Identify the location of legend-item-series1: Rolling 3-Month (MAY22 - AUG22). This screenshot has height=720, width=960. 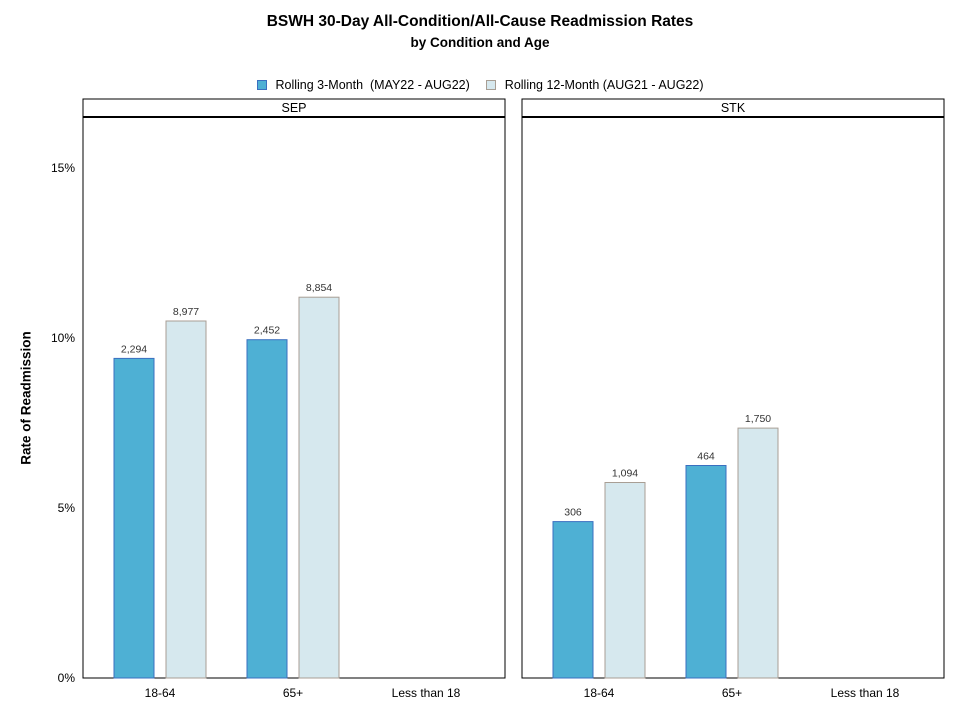
(363, 85).